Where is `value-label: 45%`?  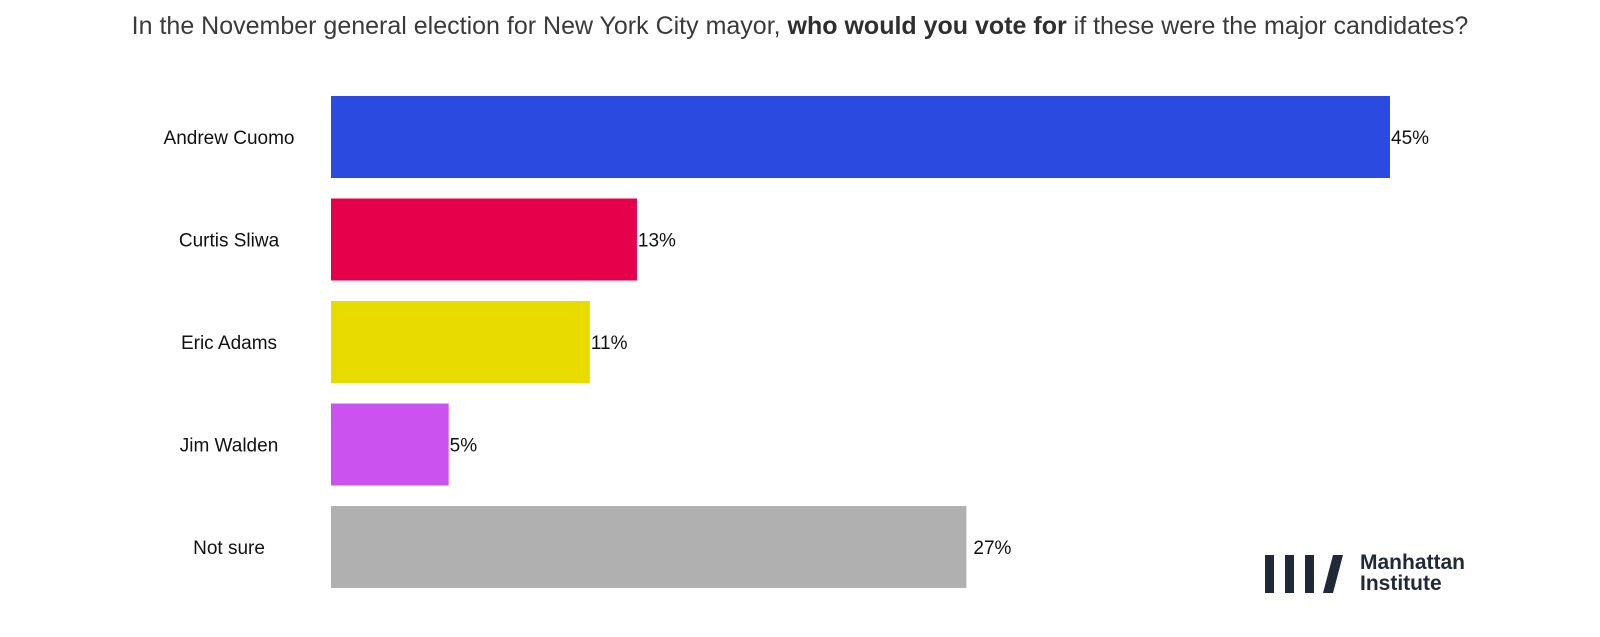 value-label: 45% is located at coordinates (1410, 138).